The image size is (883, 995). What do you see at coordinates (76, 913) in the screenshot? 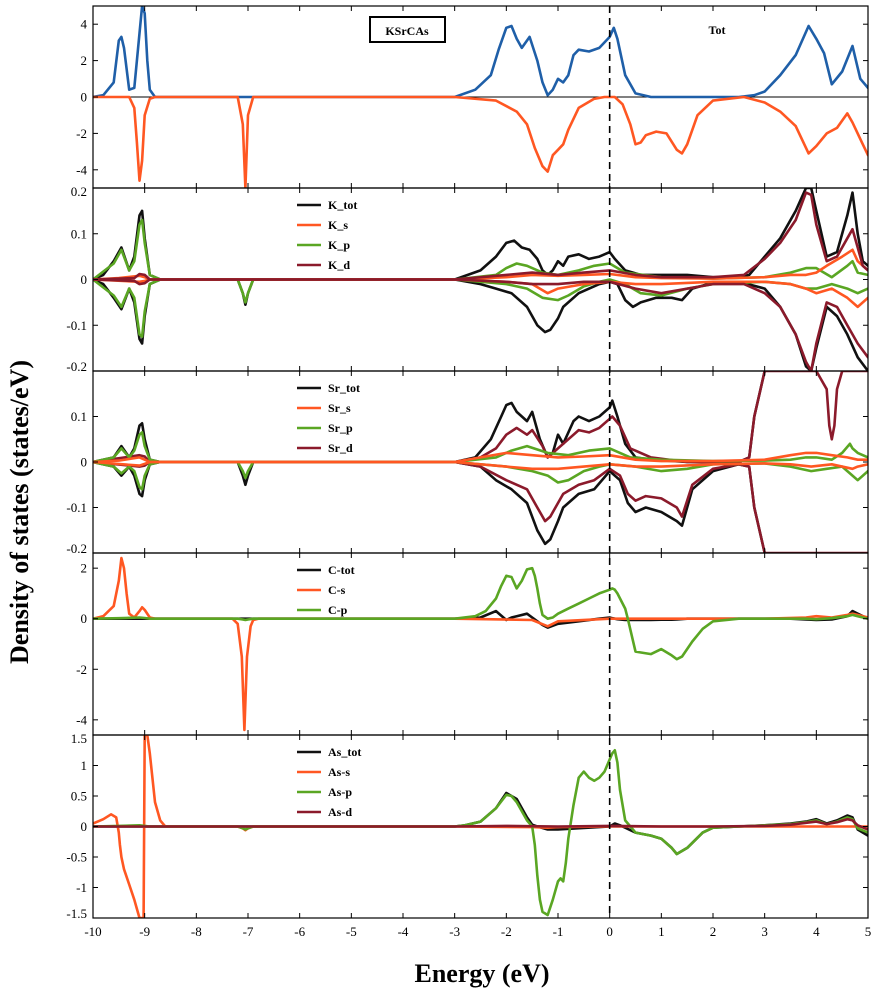
I see `panel-as-ytick-label: -1.5` at bounding box center [76, 913].